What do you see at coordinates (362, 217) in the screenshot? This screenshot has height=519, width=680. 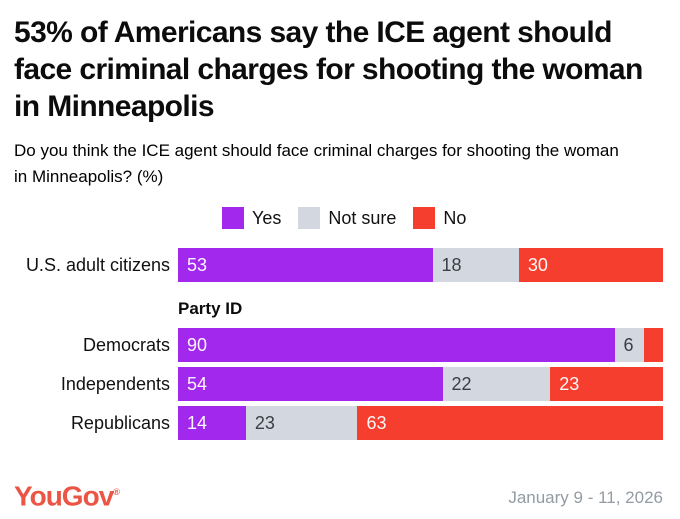 I see `legend-label-not-sure: Not sure` at bounding box center [362, 217].